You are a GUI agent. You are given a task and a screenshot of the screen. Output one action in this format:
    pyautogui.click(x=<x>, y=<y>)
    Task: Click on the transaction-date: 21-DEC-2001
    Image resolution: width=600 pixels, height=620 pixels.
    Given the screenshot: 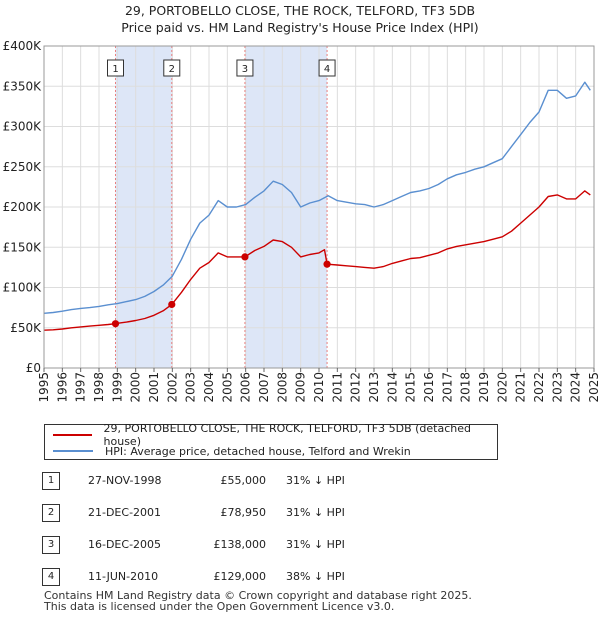 What is the action you would take?
    pyautogui.click(x=125, y=512)
    